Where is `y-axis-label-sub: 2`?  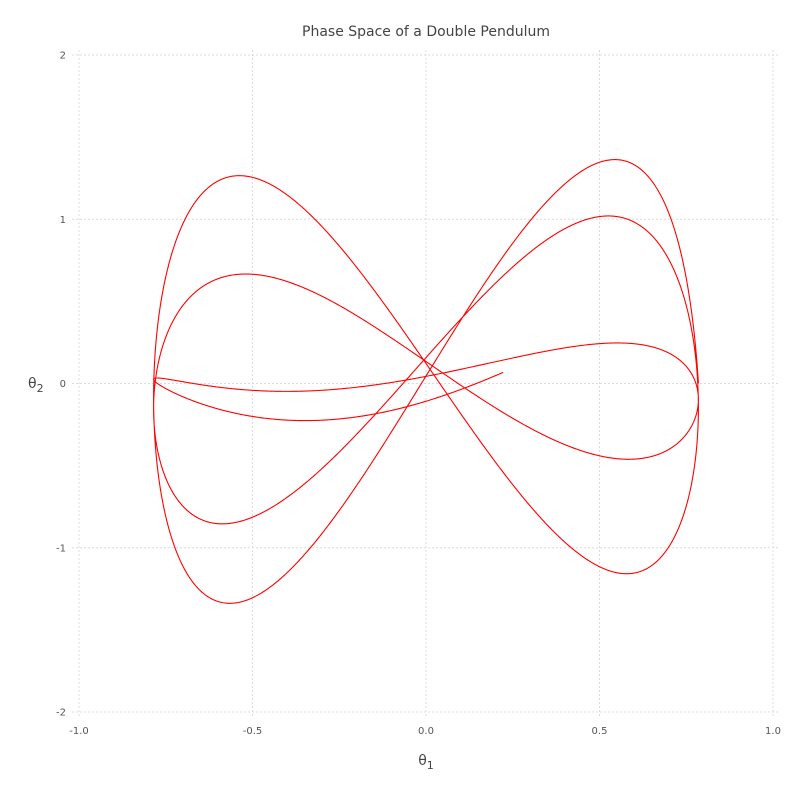 y-axis-label-sub: 2 is located at coordinates (40, 388).